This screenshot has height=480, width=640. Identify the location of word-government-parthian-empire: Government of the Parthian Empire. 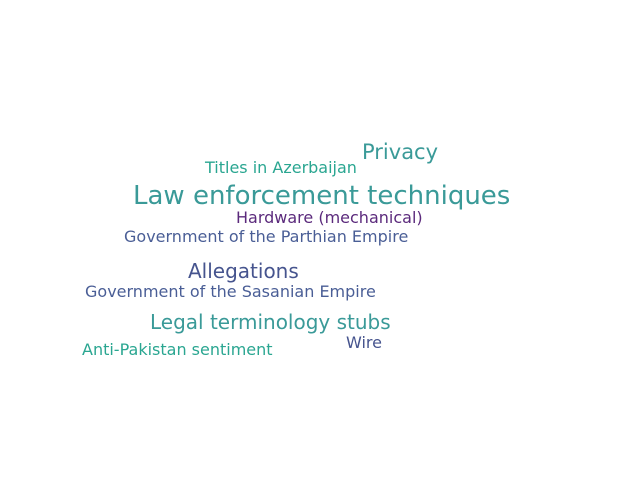
(266, 236).